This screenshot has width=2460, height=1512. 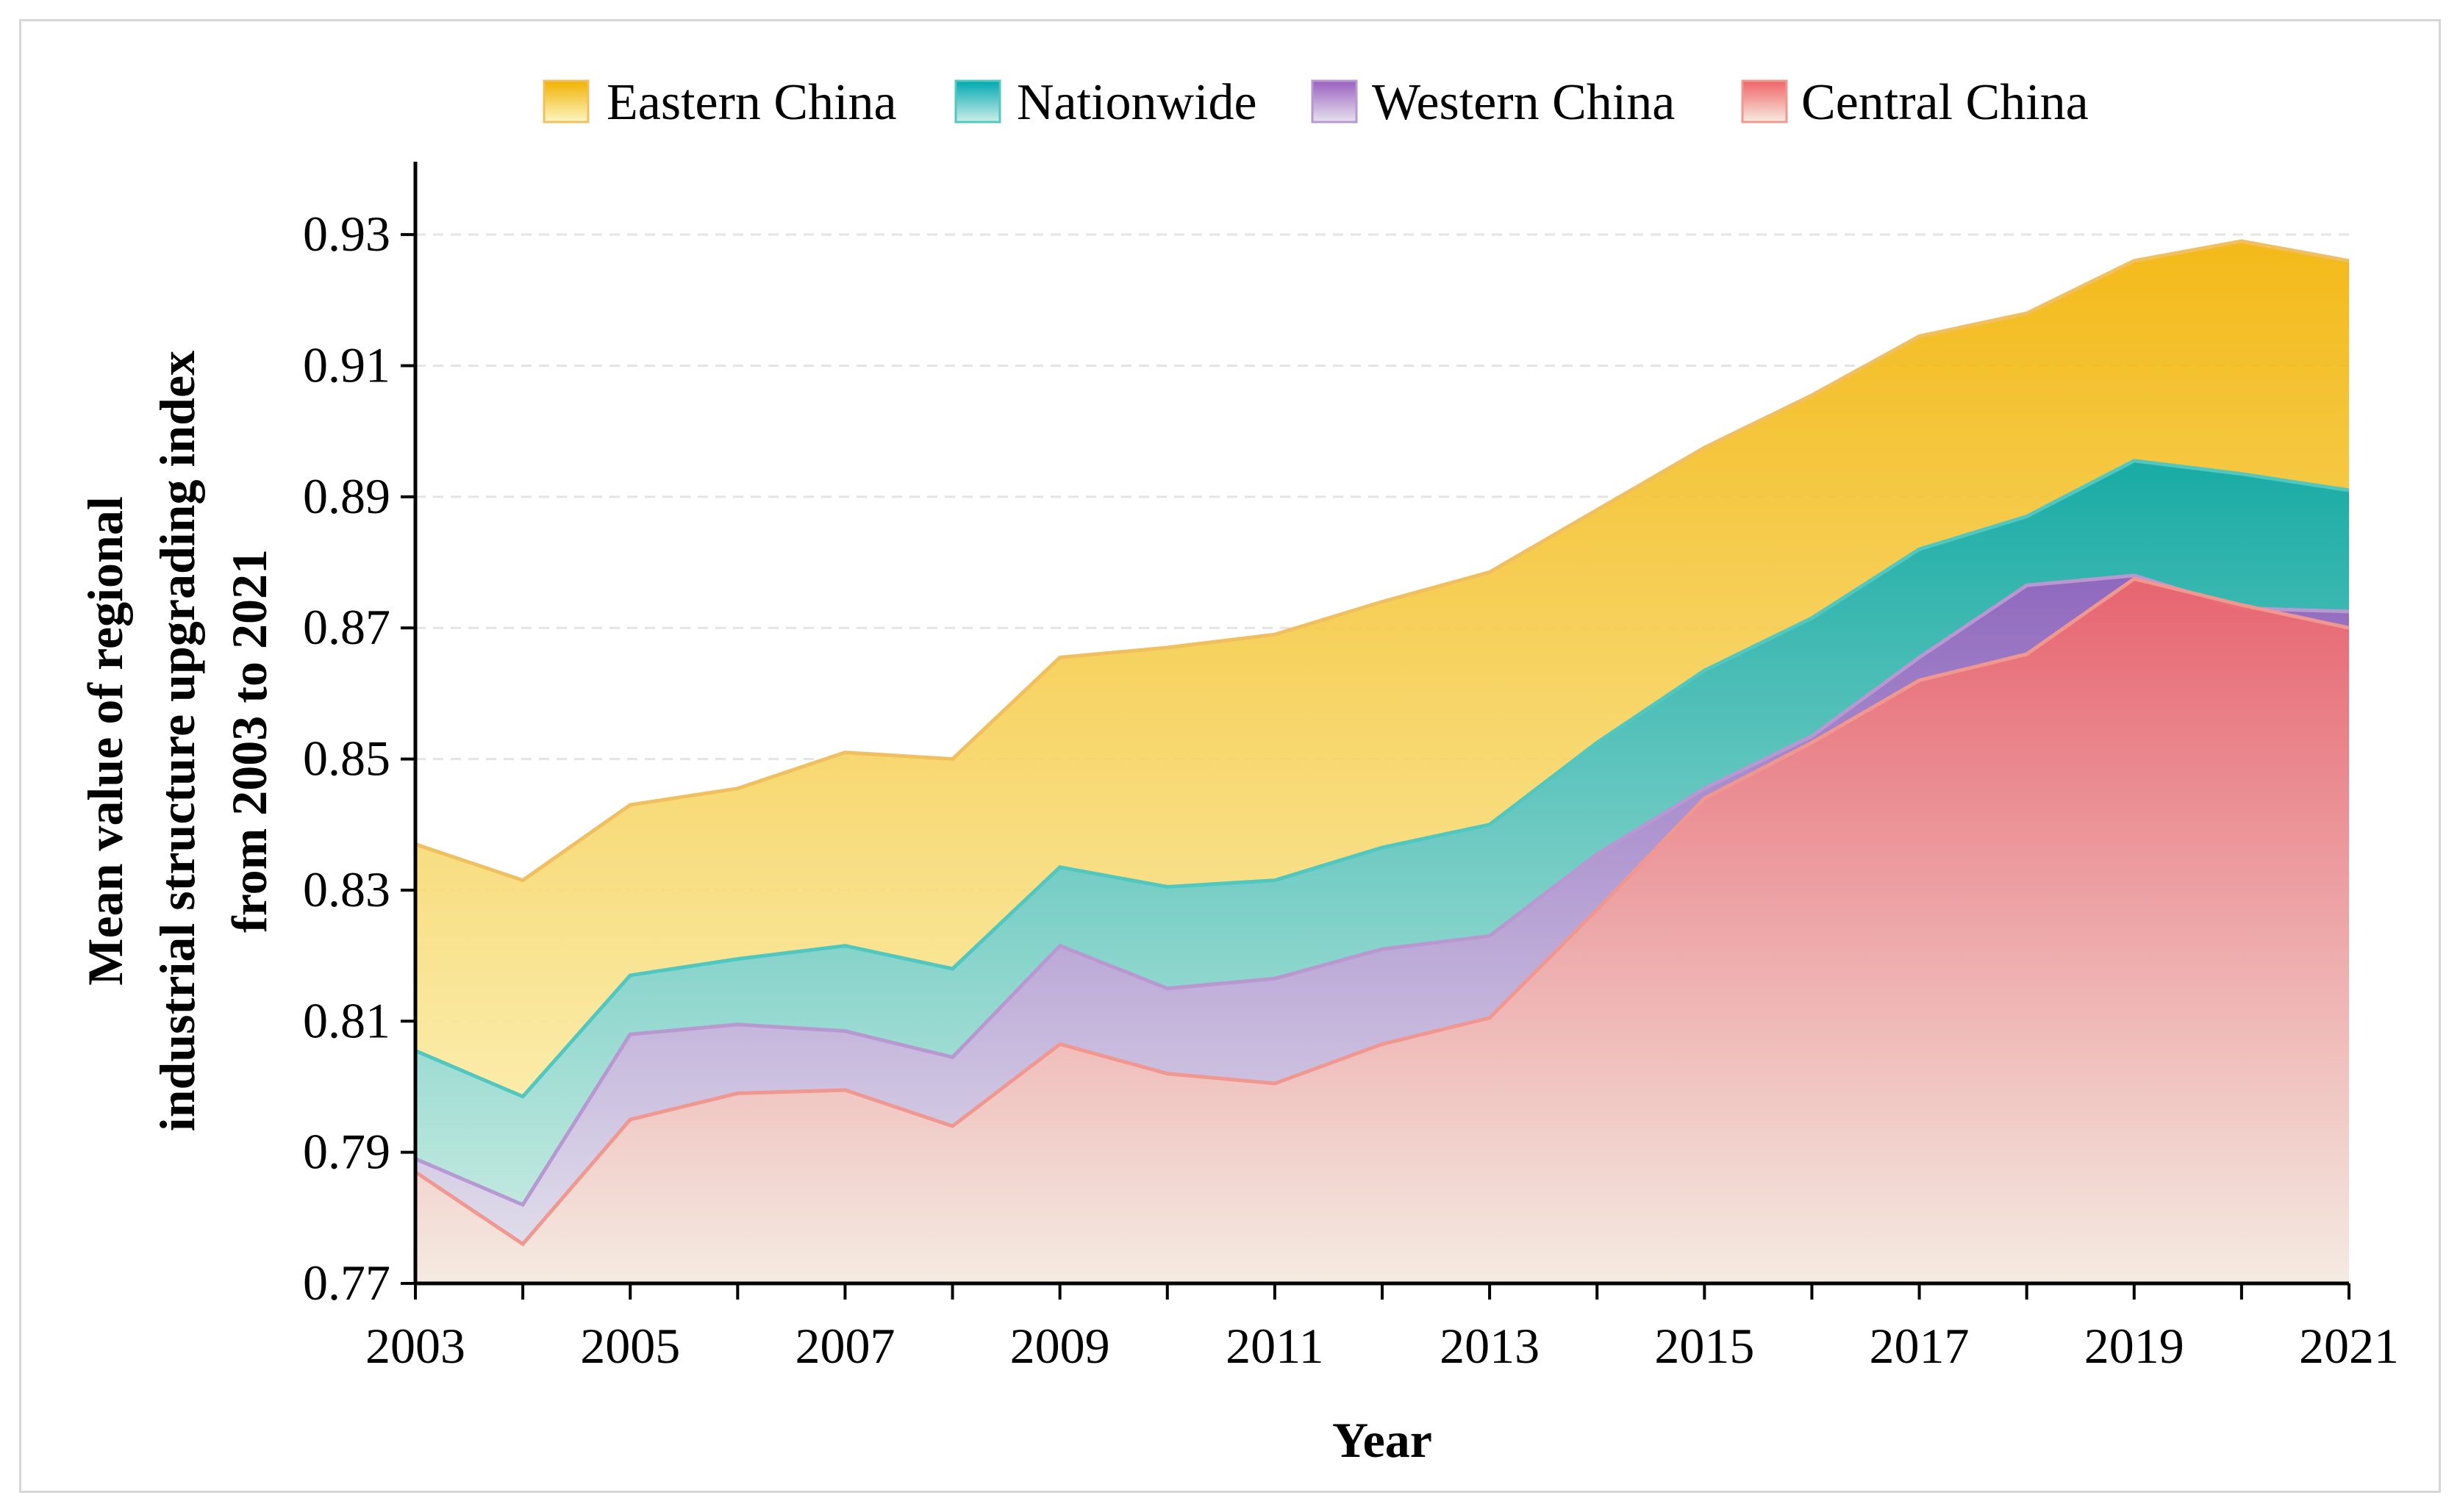 I want to click on x-axis-title: Year, so click(x=1382, y=1440).